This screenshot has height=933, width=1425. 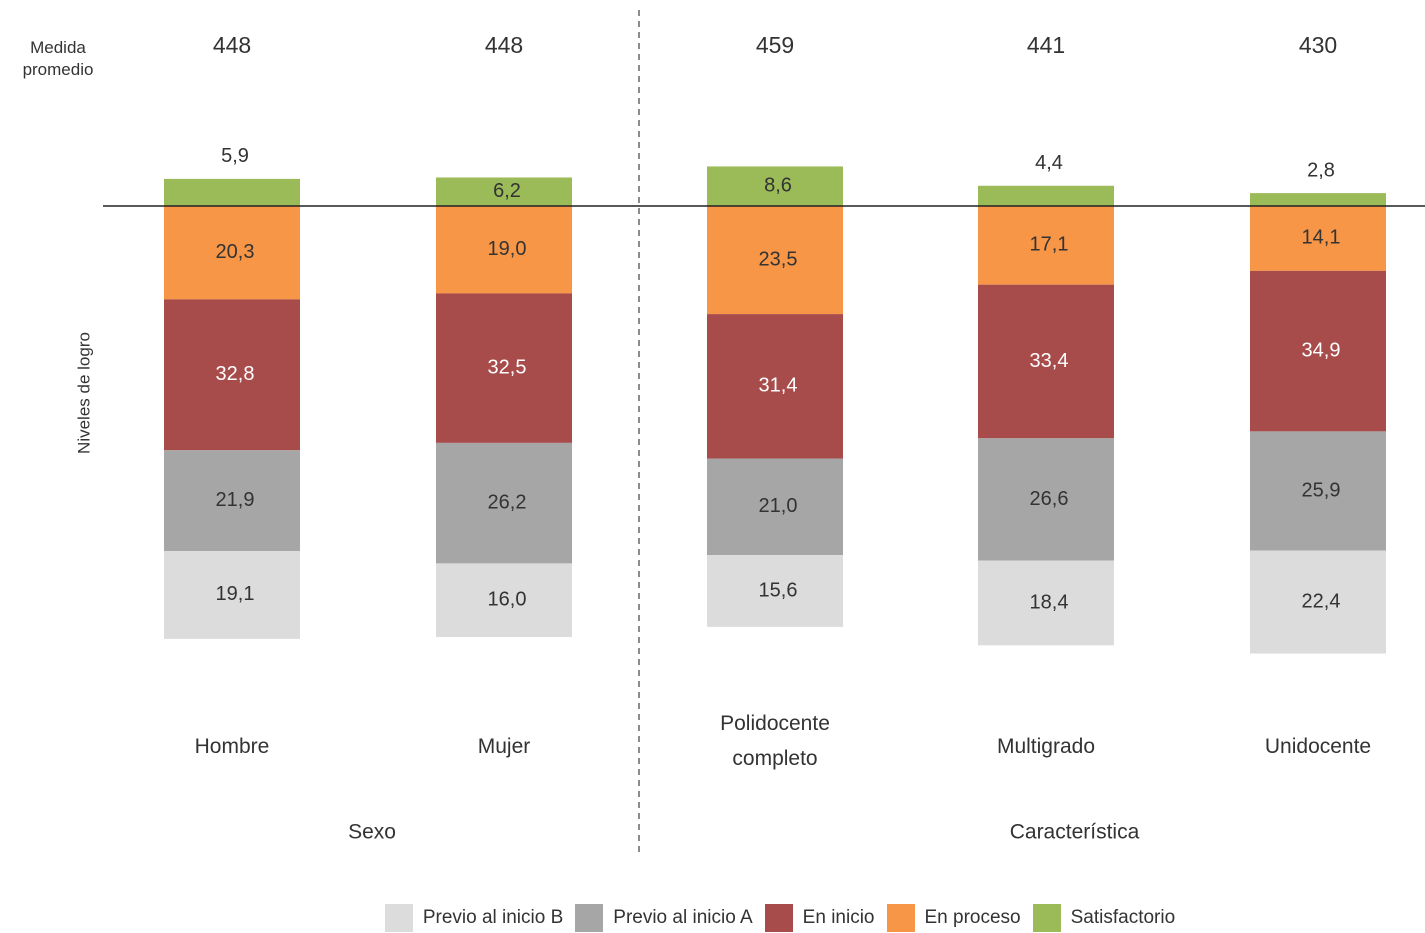 I want to click on legend-item: En proceso, so click(x=953, y=918).